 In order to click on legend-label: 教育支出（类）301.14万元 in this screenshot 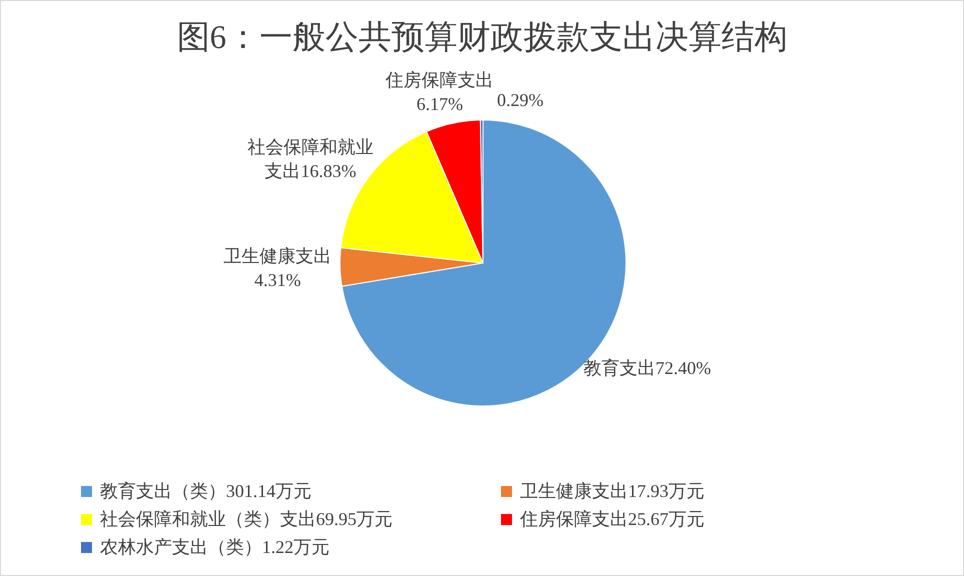, I will do `click(206, 491)`.